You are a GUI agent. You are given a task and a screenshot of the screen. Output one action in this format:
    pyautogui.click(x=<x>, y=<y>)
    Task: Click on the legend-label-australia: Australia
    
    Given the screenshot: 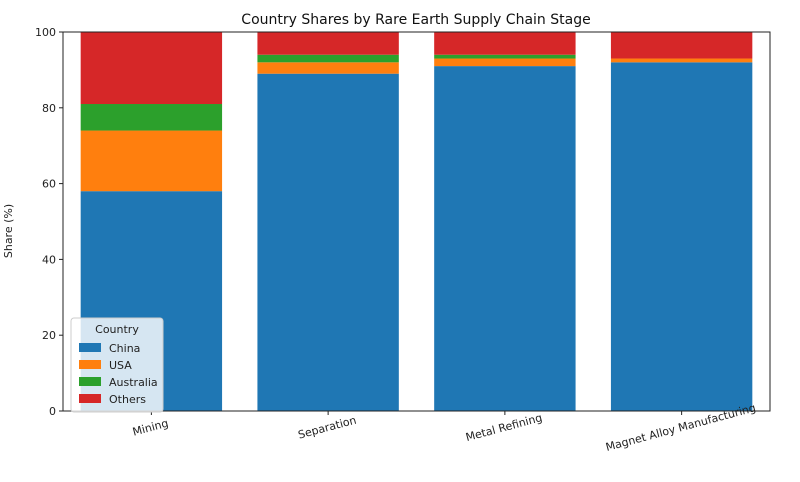 What is the action you would take?
    pyautogui.click(x=133, y=382)
    